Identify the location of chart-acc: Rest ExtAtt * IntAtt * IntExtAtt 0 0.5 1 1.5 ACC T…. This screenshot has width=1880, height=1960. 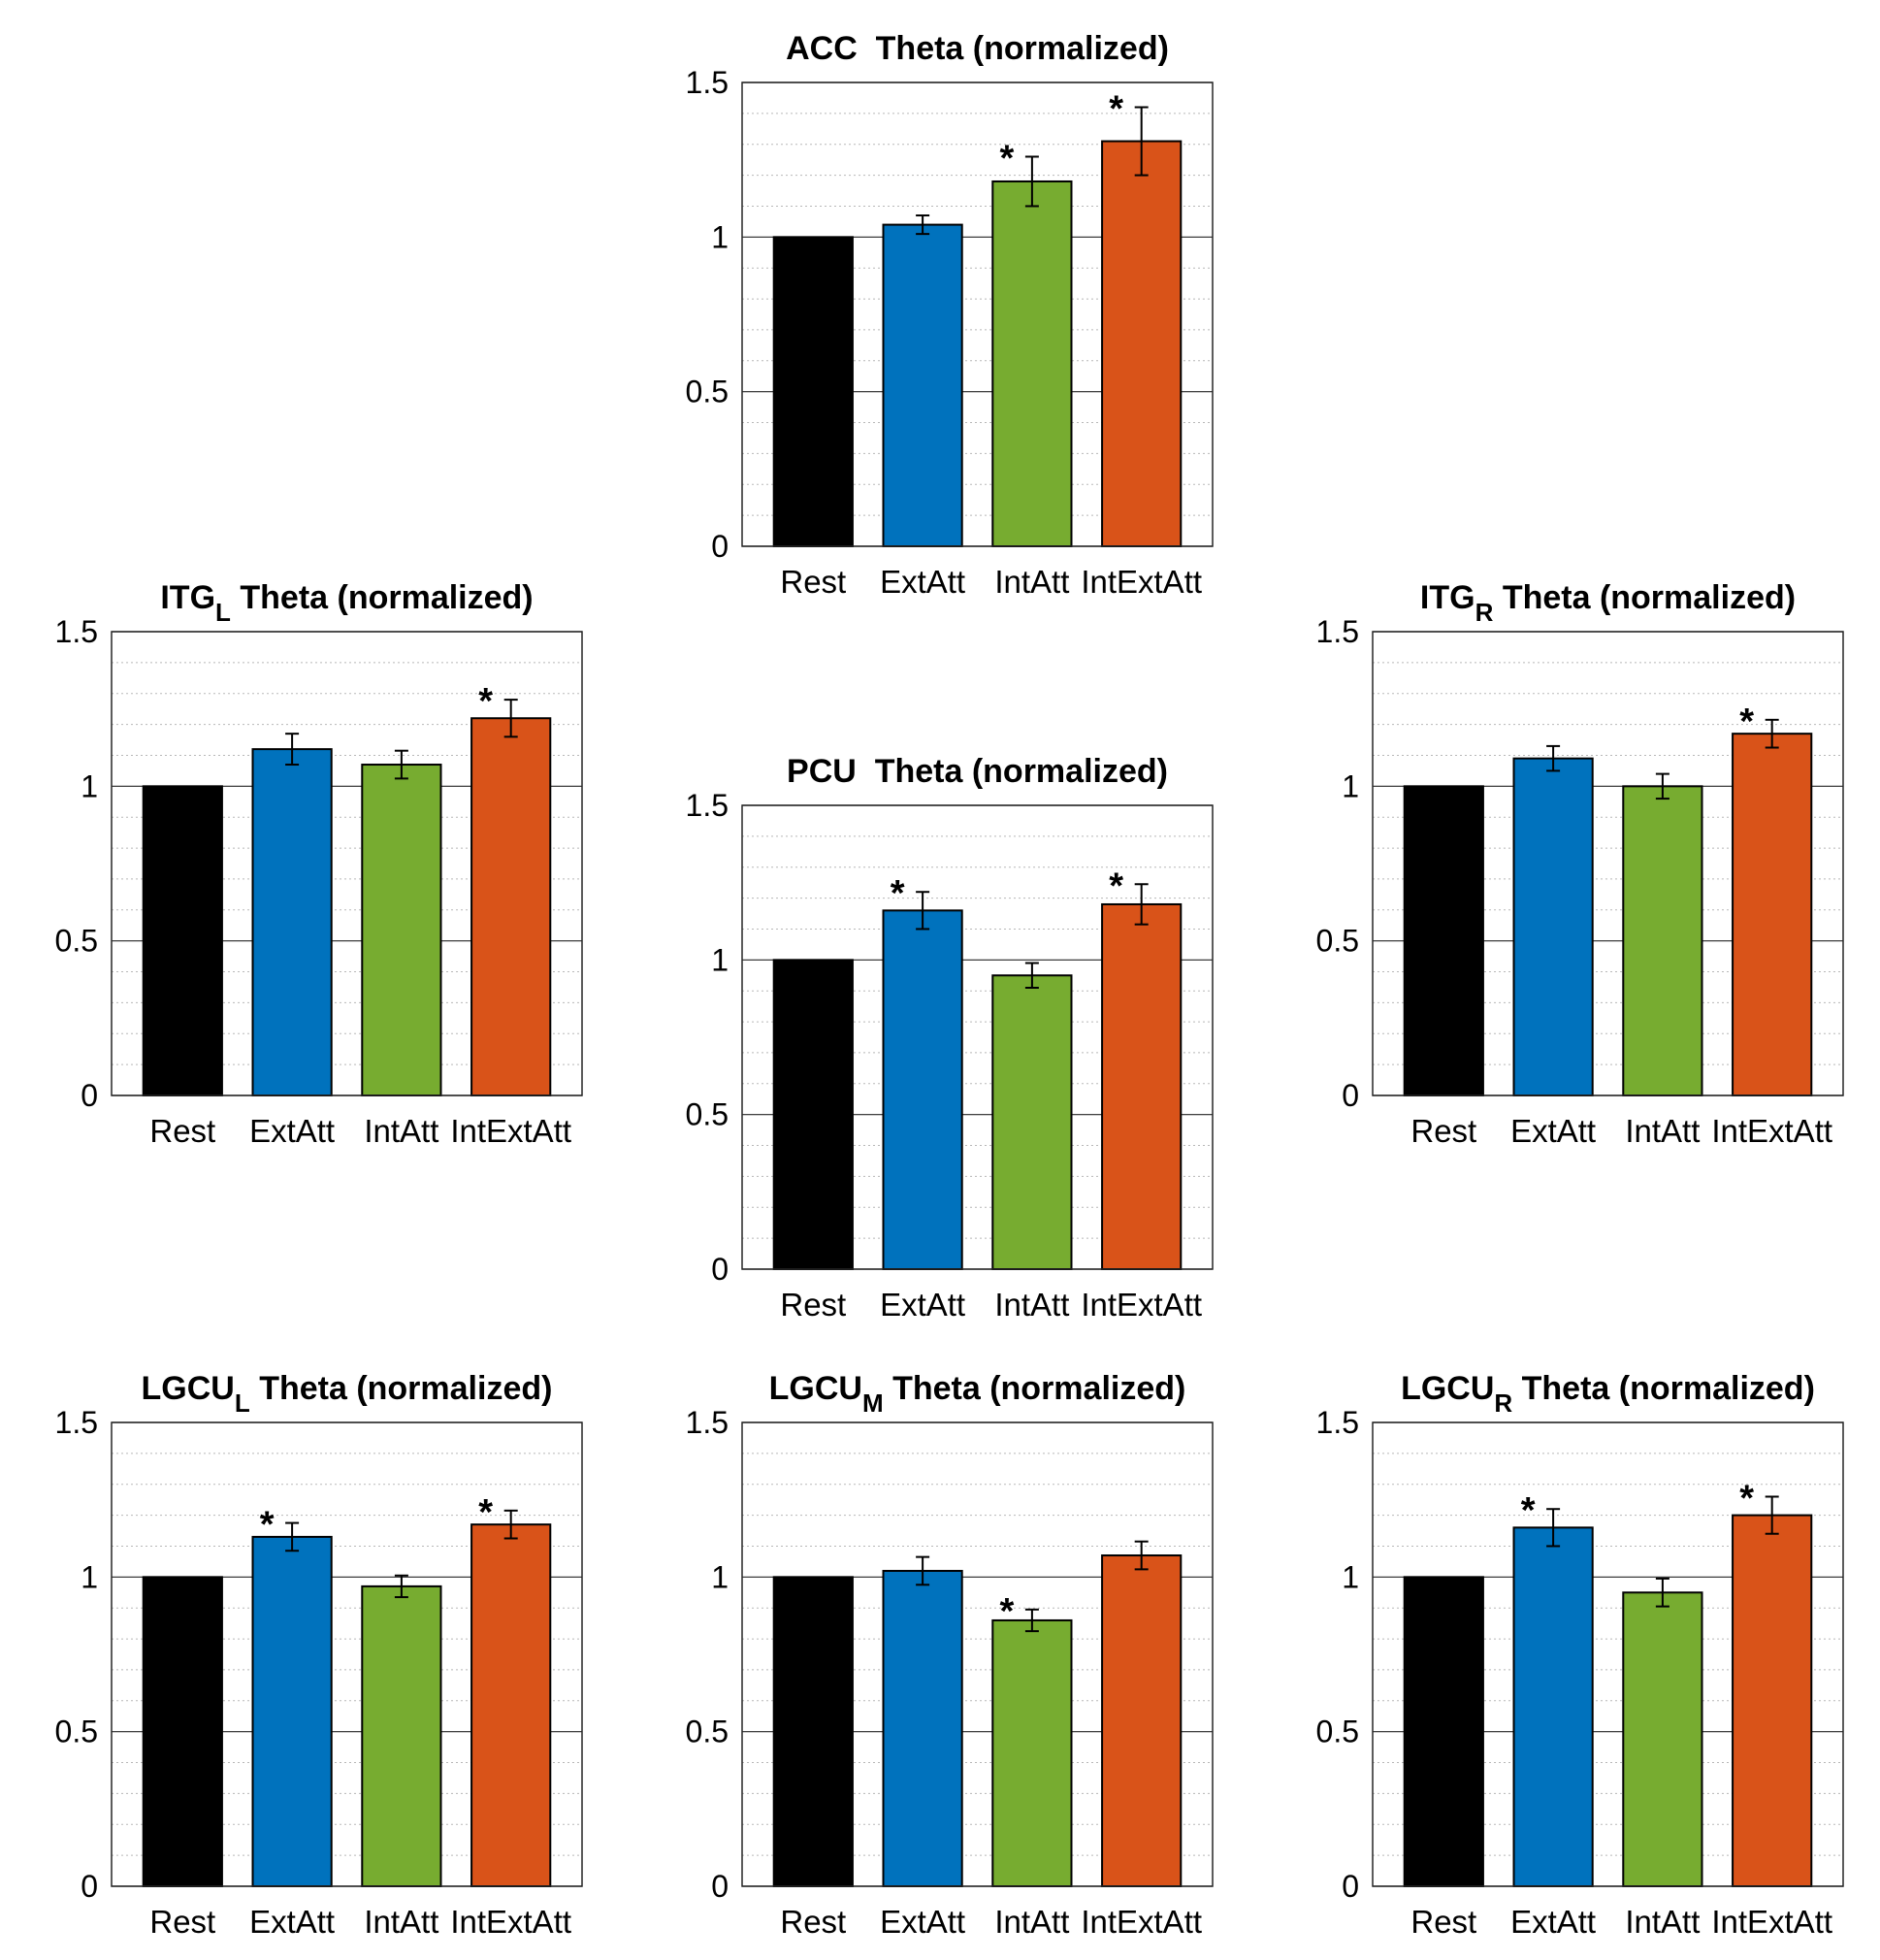
(950, 315).